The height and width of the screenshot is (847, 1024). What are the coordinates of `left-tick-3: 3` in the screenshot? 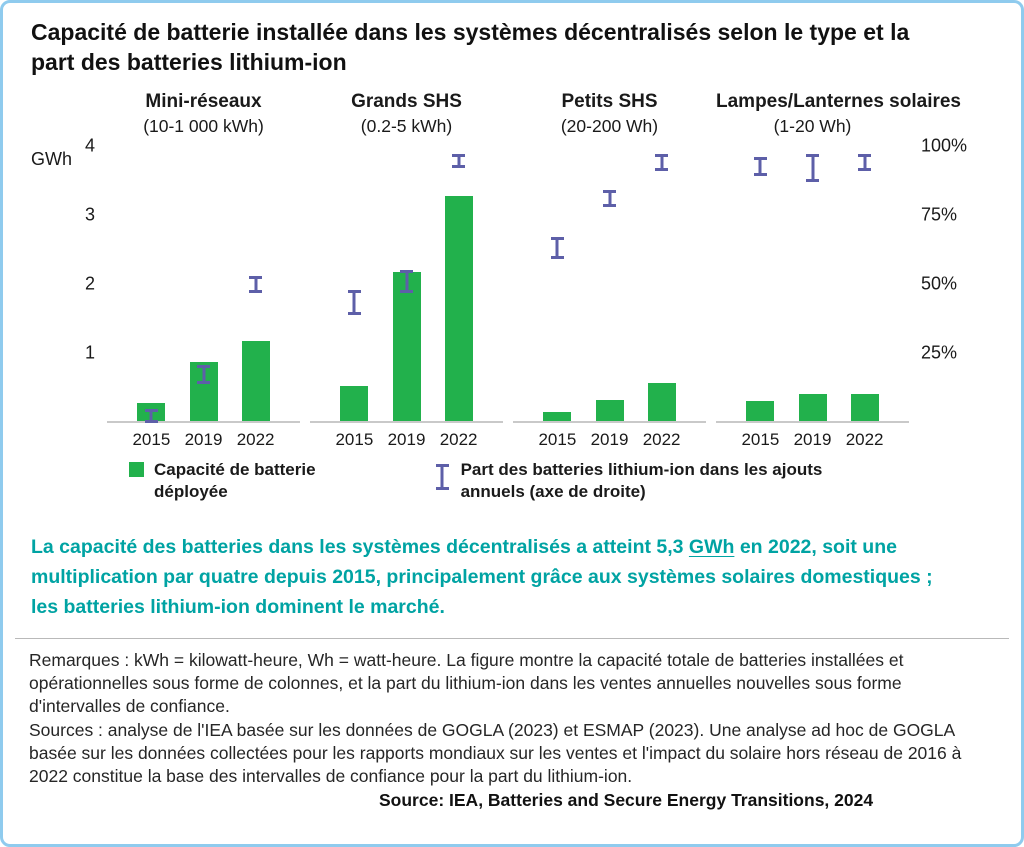 It's located at (89, 214).